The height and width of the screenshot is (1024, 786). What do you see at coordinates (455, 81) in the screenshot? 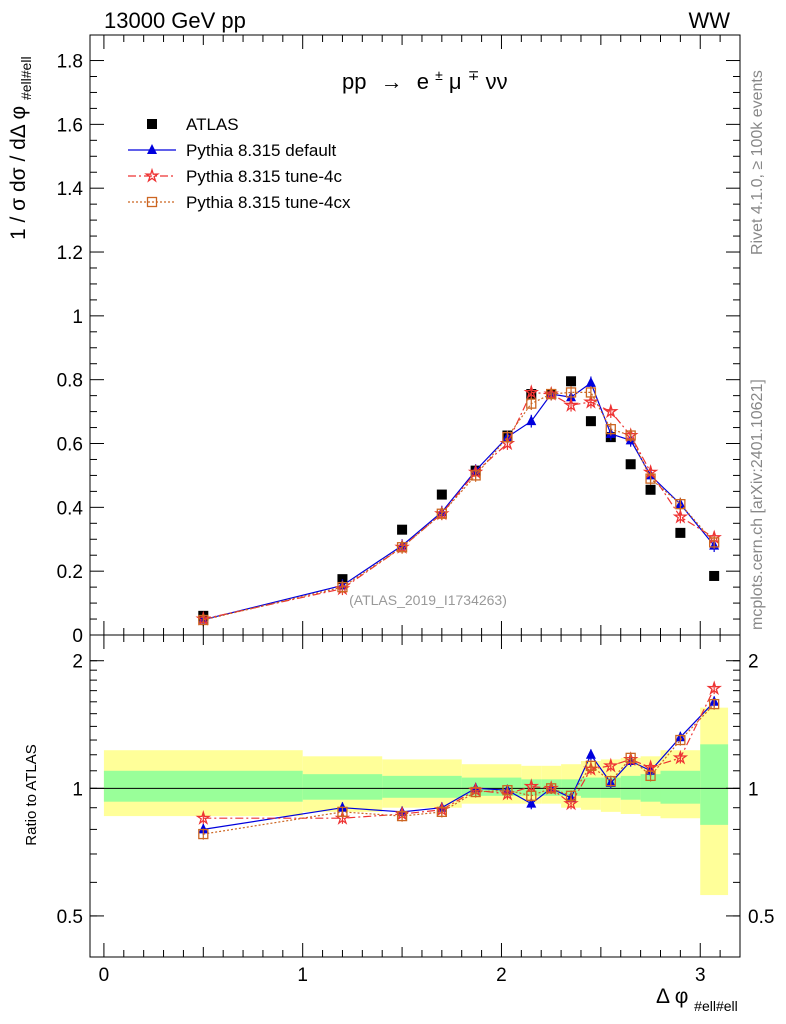
I see `title-mu: μ` at bounding box center [455, 81].